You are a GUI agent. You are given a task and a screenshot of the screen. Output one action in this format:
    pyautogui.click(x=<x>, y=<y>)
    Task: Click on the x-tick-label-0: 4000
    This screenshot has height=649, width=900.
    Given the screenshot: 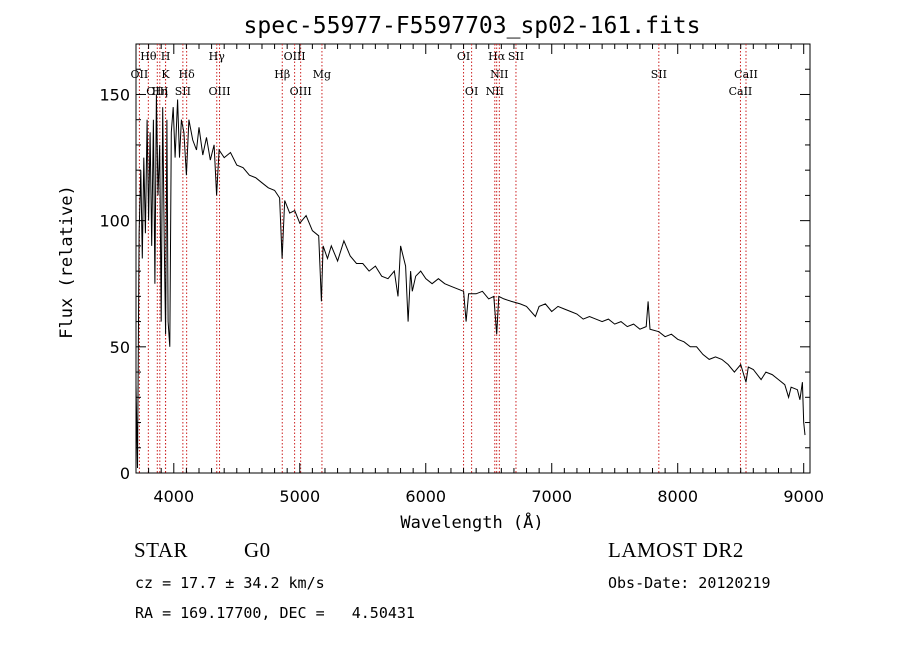 What is the action you would take?
    pyautogui.click(x=173, y=496)
    